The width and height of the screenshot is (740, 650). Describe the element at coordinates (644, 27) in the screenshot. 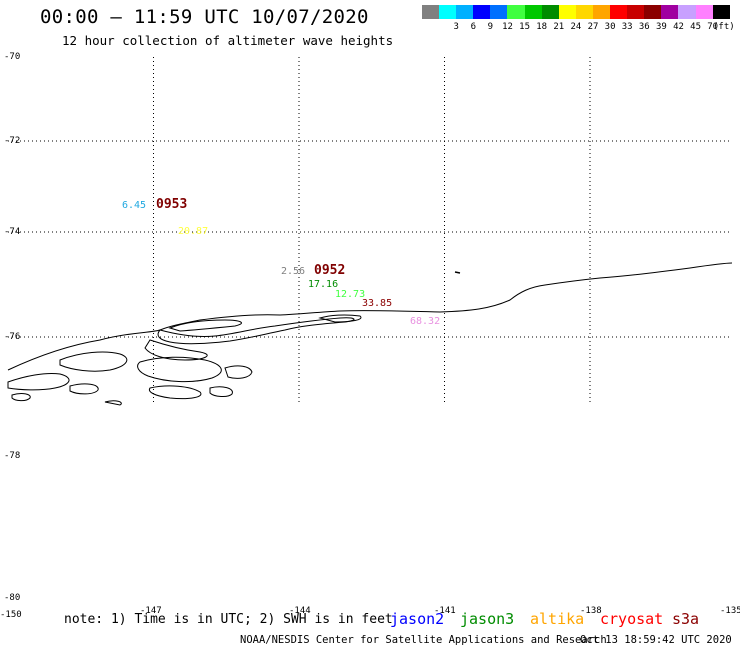

I see `colorbar-tick-label: 36` at that location.